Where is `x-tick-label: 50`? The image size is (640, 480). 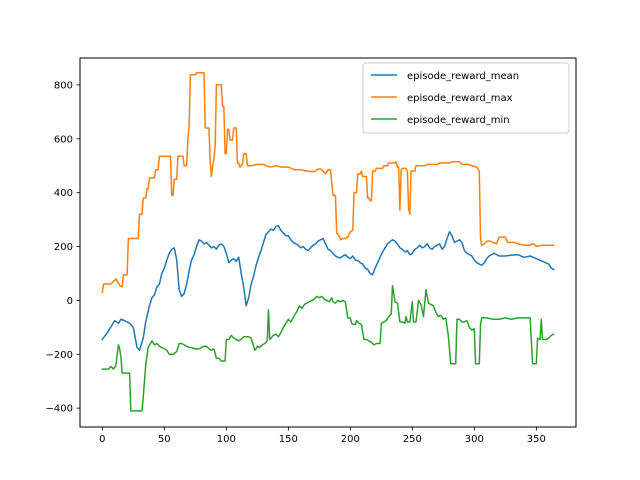 x-tick-label: 50 is located at coordinates (164, 439).